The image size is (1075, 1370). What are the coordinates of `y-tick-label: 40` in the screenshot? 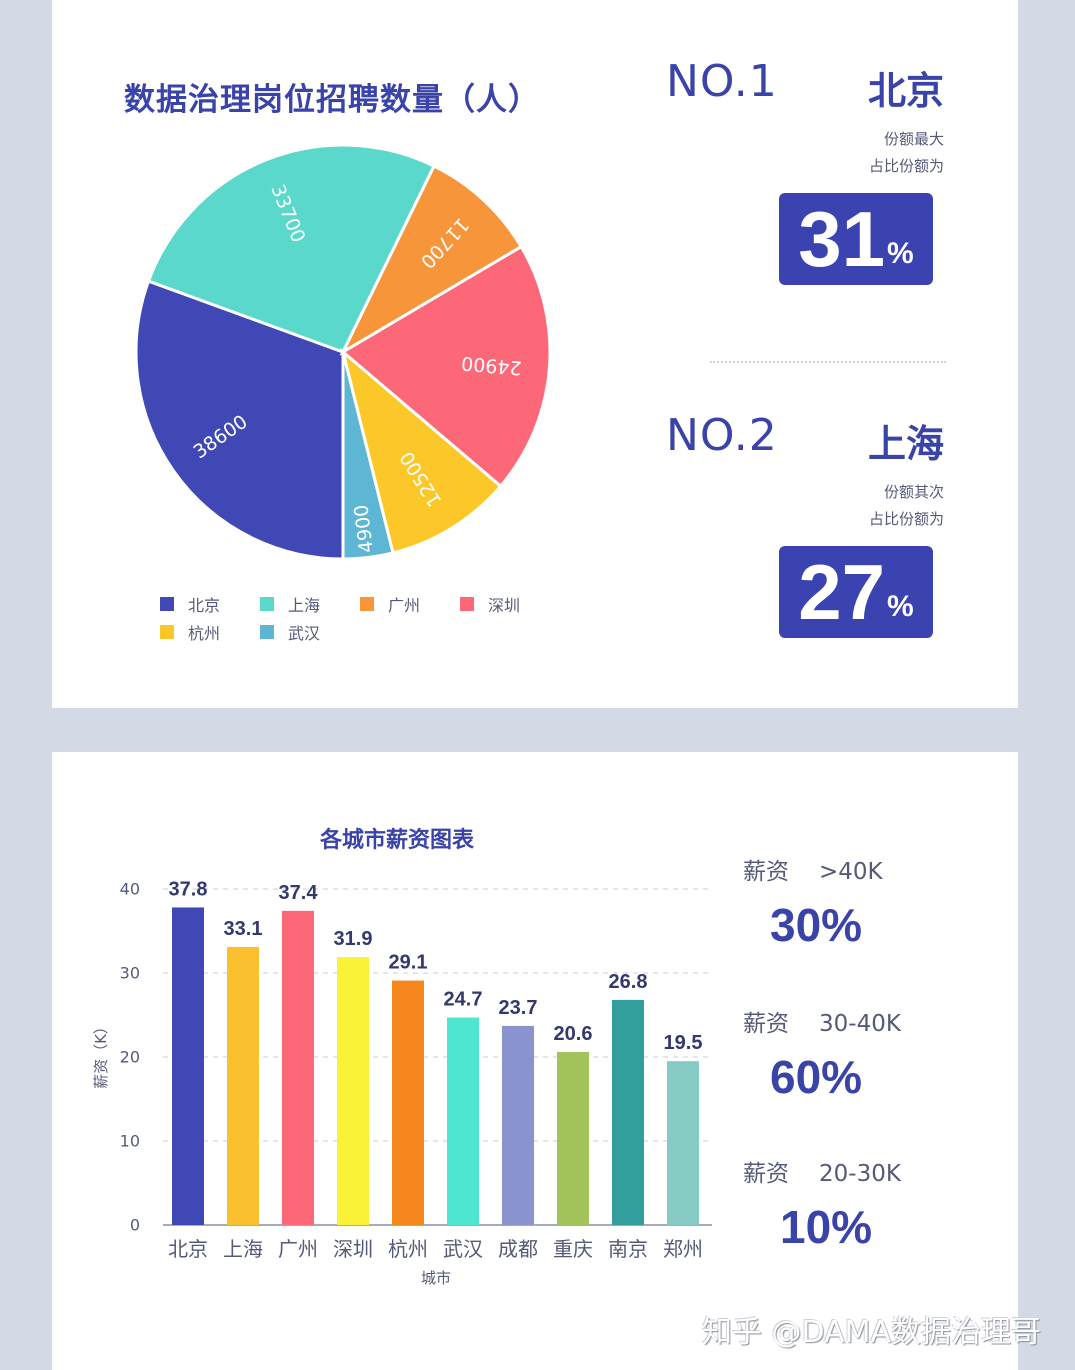 It's located at (130, 889).